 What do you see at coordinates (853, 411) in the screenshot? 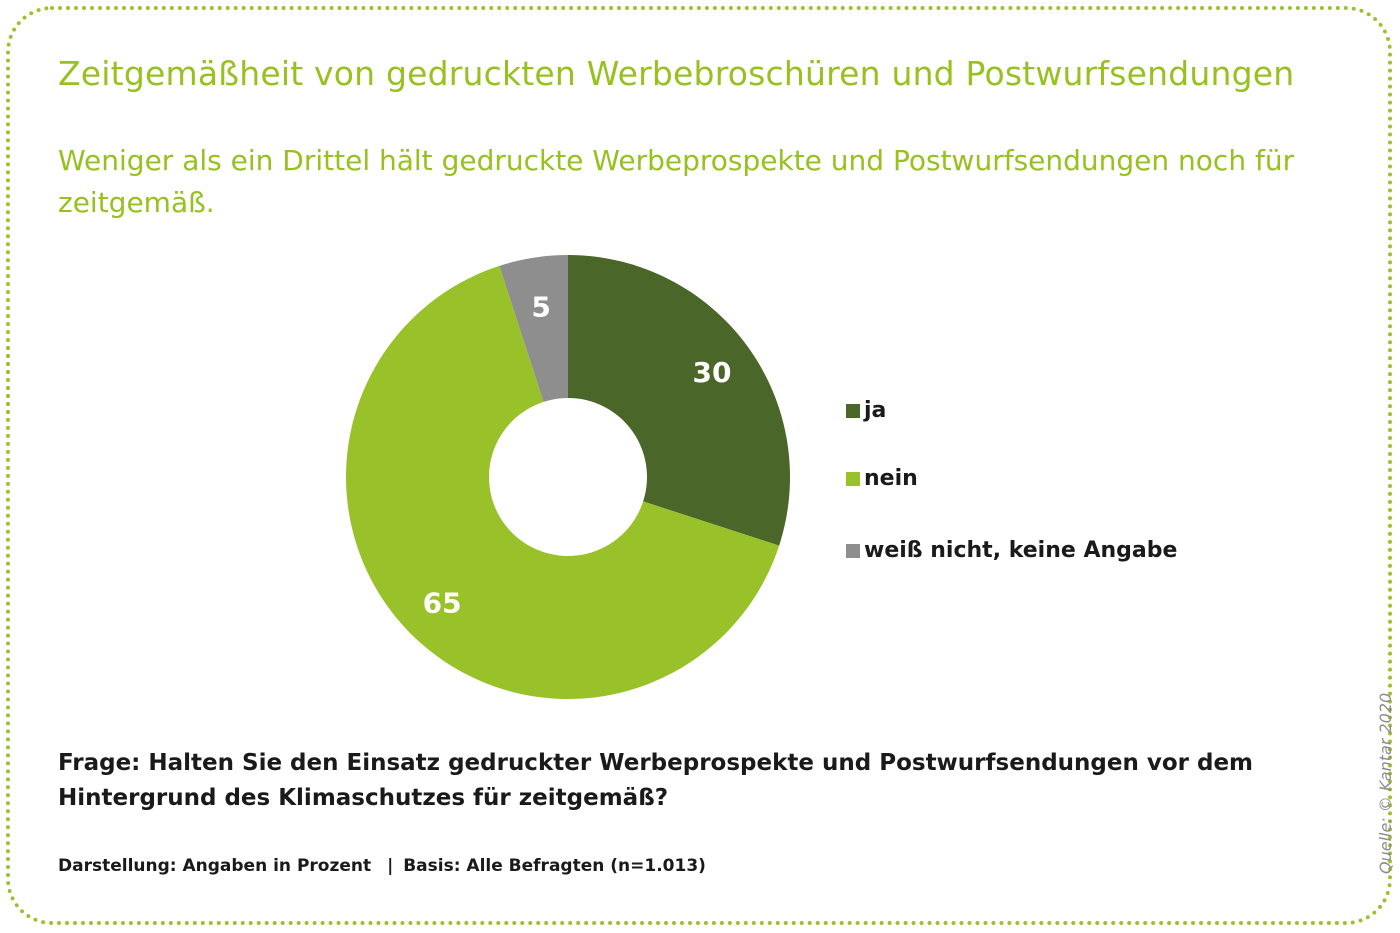
I see `legend-swatch-ja` at bounding box center [853, 411].